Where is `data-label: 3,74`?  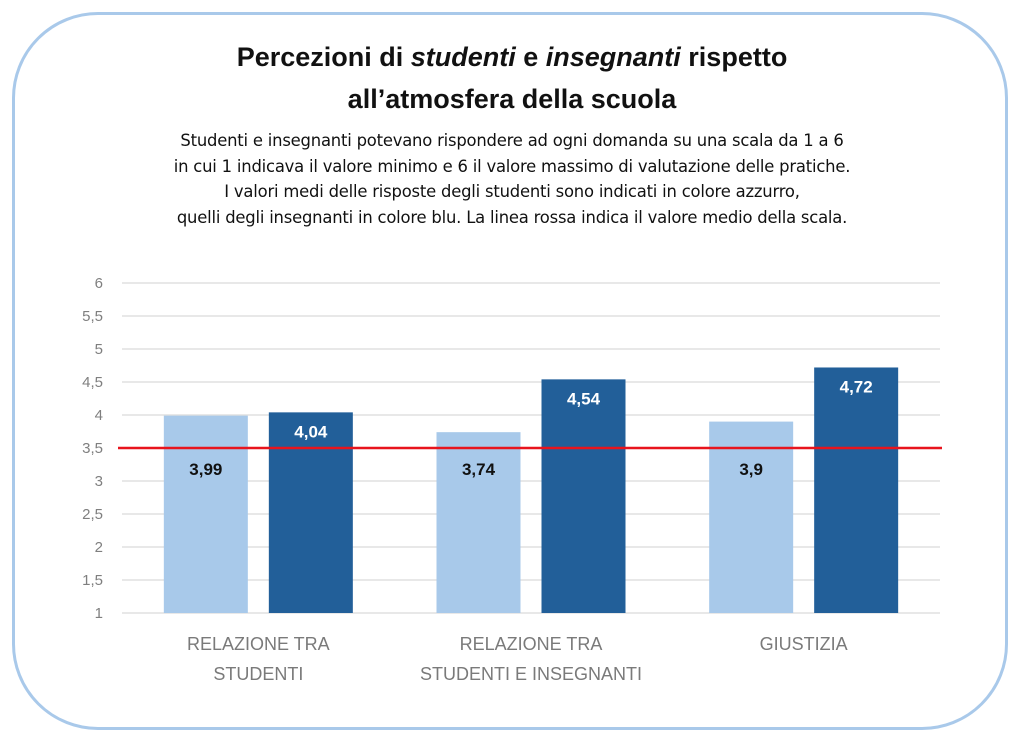
data-label: 3,74 is located at coordinates (479, 469).